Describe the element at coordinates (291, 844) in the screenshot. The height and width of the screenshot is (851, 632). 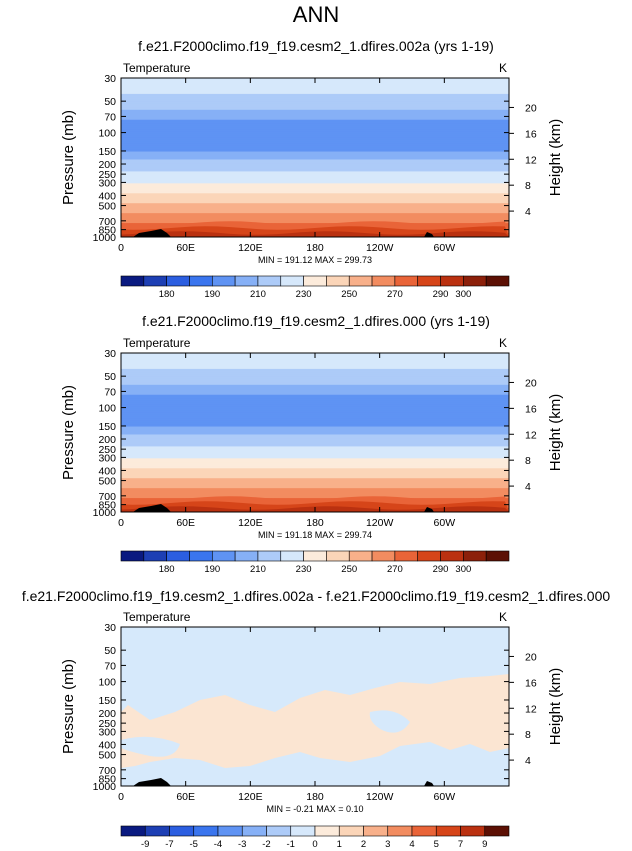
I see `panel-3-colorbar-label: -1` at that location.